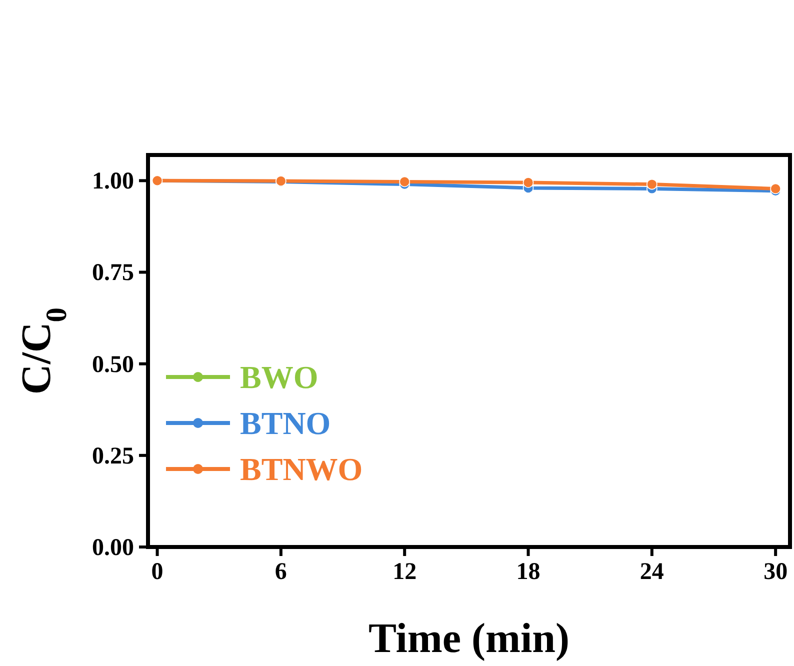 The image size is (794, 666). I want to click on x-tick-label: 0, so click(157, 572).